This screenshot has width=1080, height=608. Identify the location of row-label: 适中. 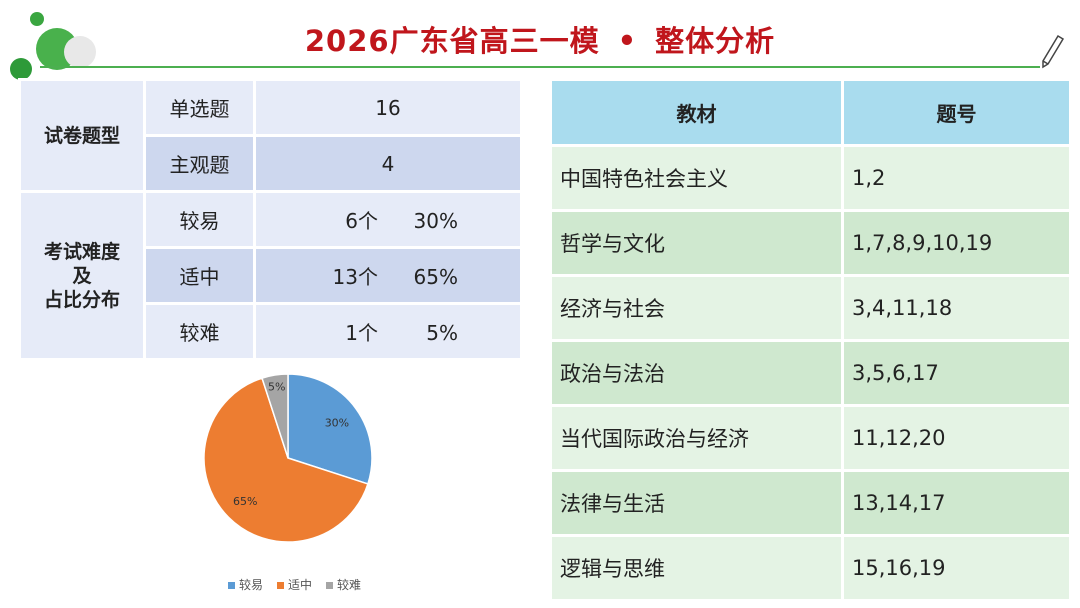
(199, 275).